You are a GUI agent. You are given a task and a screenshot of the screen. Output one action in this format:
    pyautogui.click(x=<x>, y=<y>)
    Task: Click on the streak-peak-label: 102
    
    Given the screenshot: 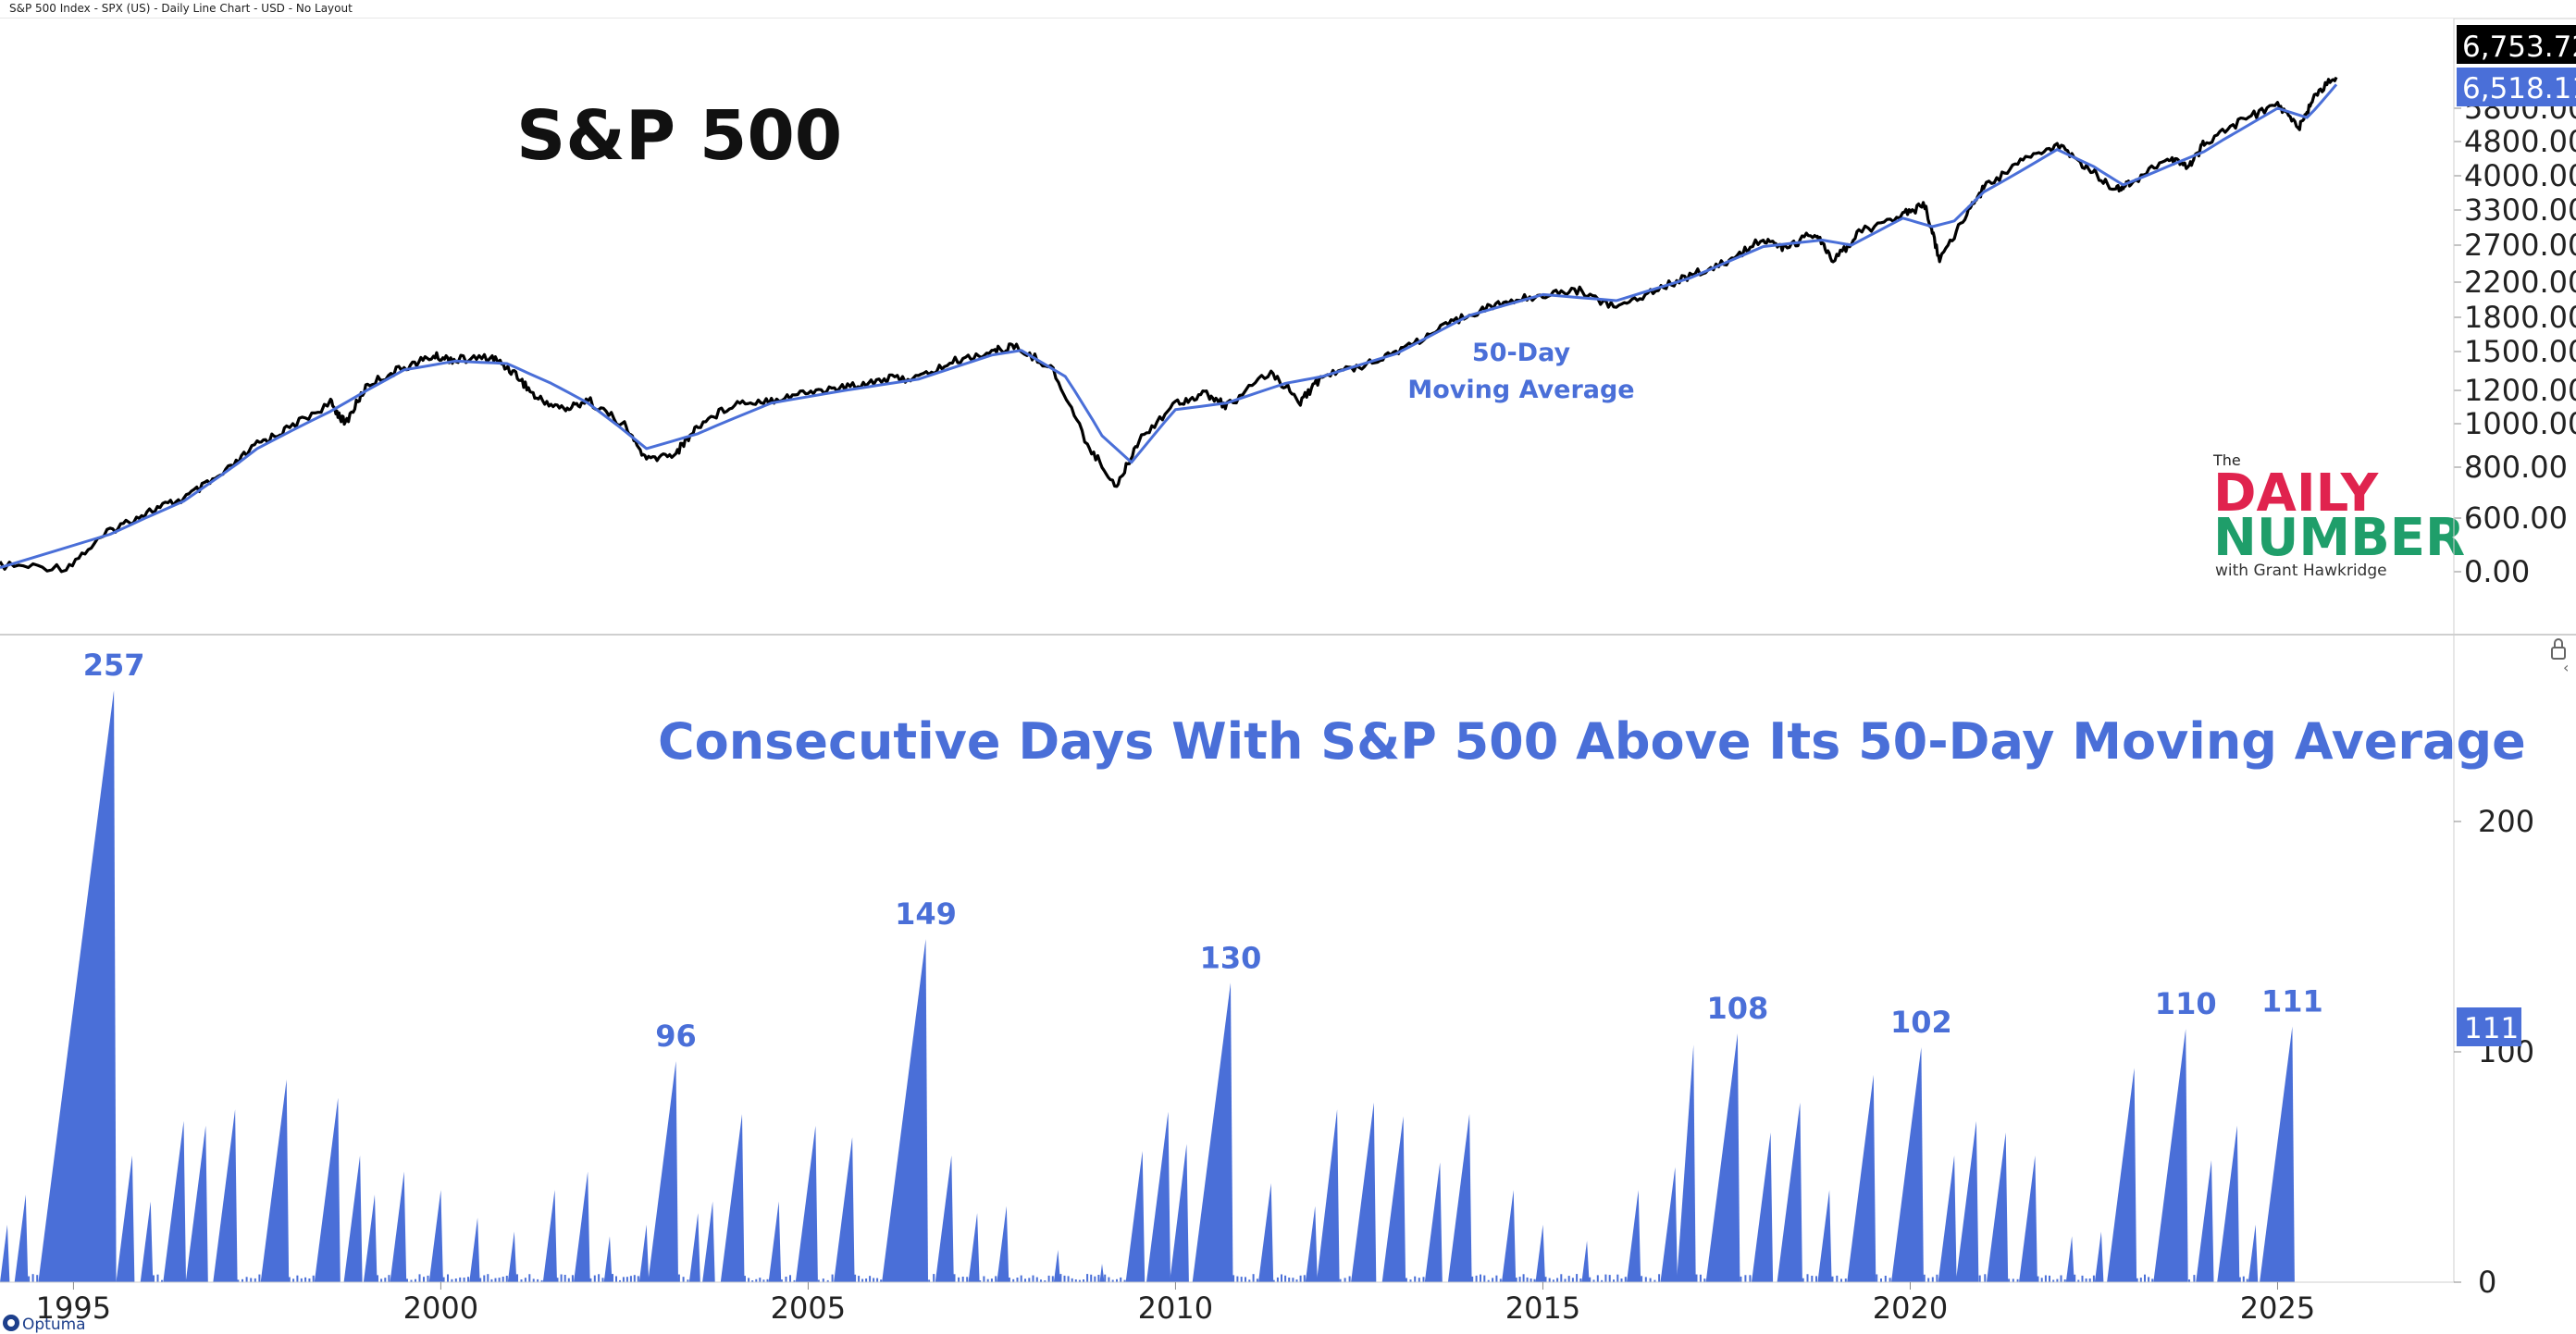 What is the action you would take?
    pyautogui.click(x=1921, y=1023)
    